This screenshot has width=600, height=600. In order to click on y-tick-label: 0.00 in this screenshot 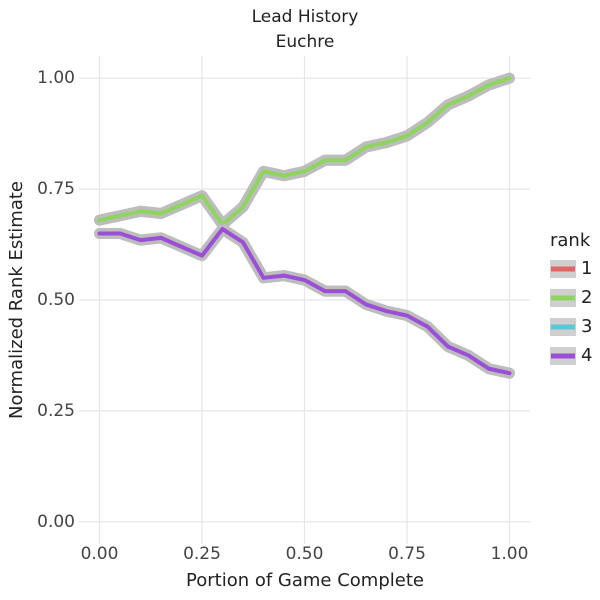, I will do `click(56, 522)`.